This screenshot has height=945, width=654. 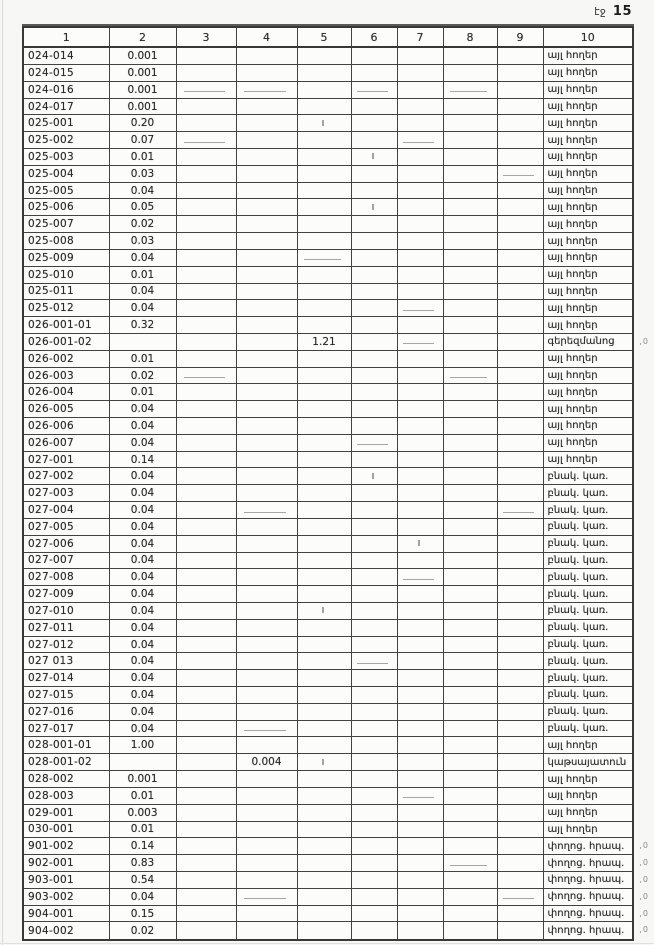 I want to click on table-row: 027-009 0.04 բնակ. կառ., so click(x=328, y=594).